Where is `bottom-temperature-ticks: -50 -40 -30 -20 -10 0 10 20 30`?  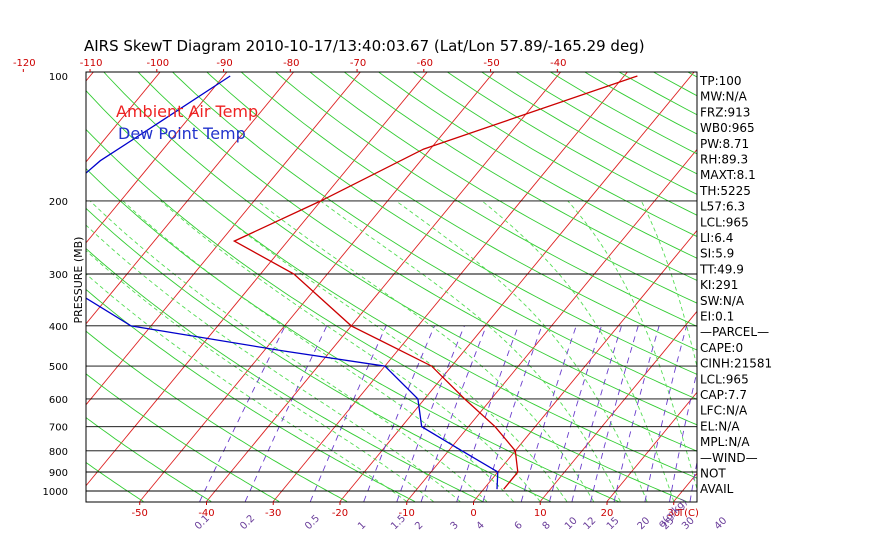
bottom-temperature-ticks: -50 -40 -30 -20 -10 0 10 20 30 is located at coordinates (406, 510).